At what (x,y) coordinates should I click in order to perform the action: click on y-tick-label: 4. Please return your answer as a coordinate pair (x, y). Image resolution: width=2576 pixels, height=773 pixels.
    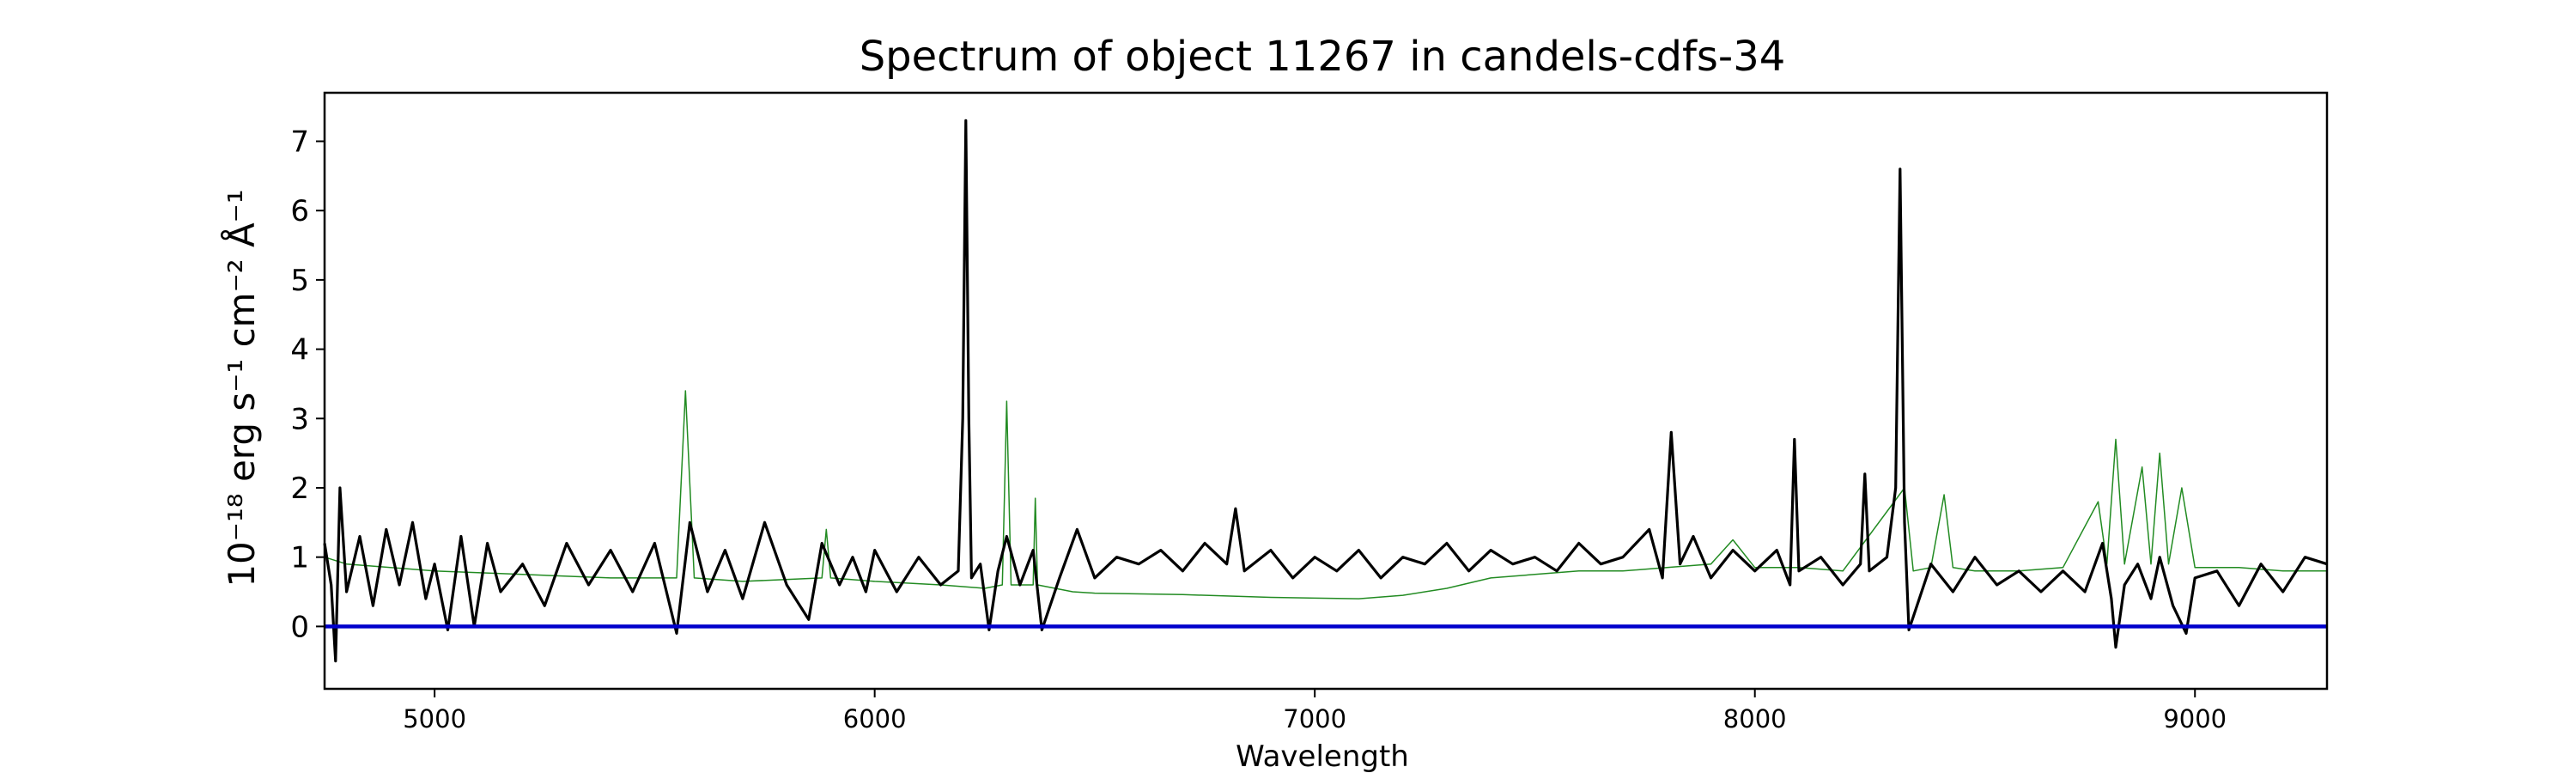
    Looking at the image, I should click on (300, 350).